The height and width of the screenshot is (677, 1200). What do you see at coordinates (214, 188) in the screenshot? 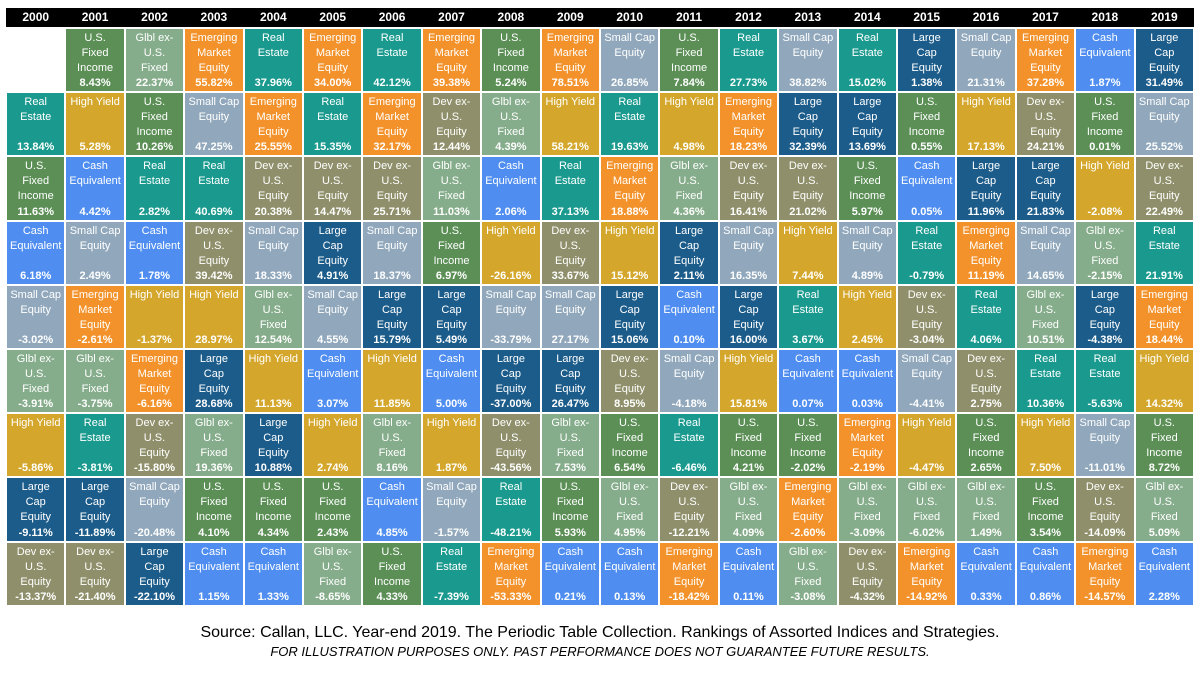
I see `table-cell: Real Estate 40.69%` at bounding box center [214, 188].